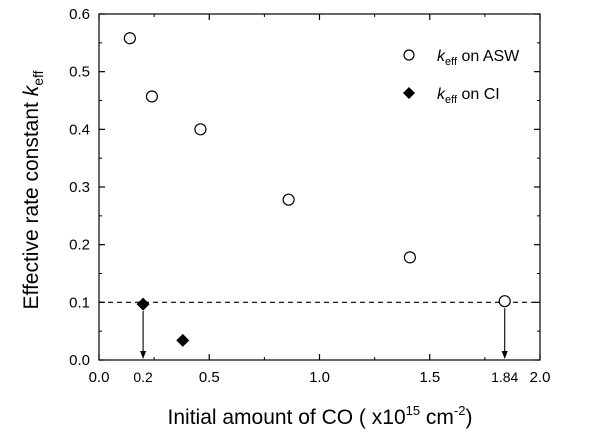 The height and width of the screenshot is (435, 592). I want to click on legend: keff on ASW keff on CI, so click(461, 77).